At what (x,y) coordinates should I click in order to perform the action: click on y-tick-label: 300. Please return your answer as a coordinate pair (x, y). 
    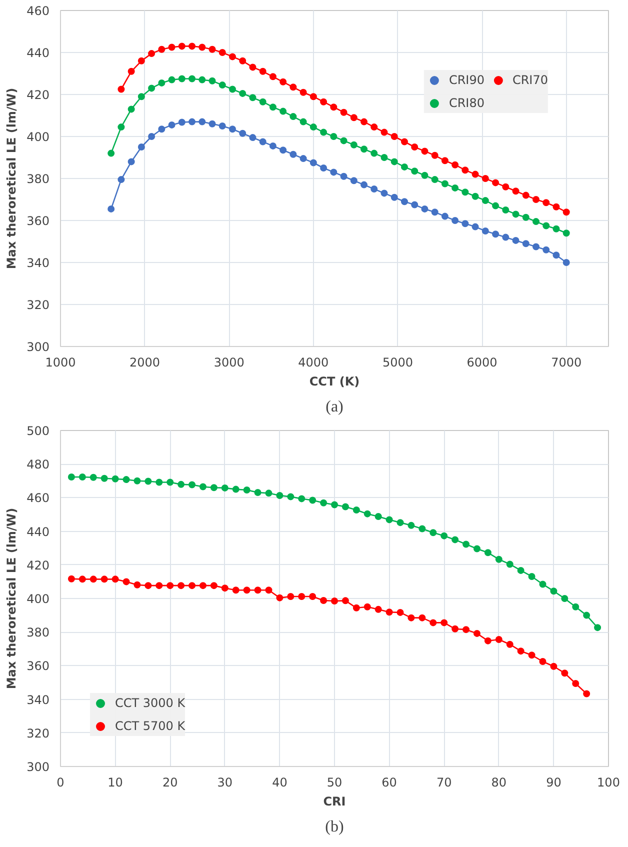
    Looking at the image, I should click on (38, 347).